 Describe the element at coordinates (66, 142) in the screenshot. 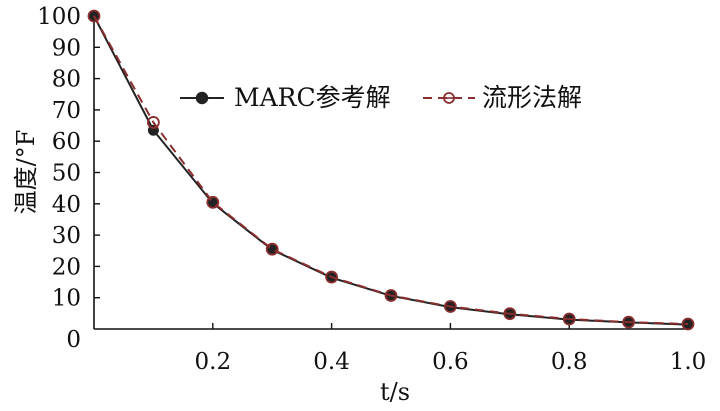

I see `y-tick-label: 60` at that location.